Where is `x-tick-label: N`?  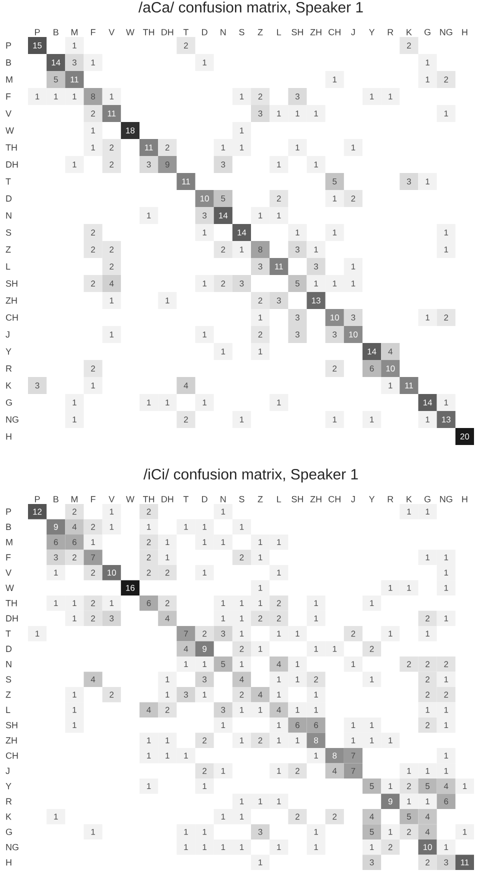
x-tick-label: N is located at coordinates (223, 499).